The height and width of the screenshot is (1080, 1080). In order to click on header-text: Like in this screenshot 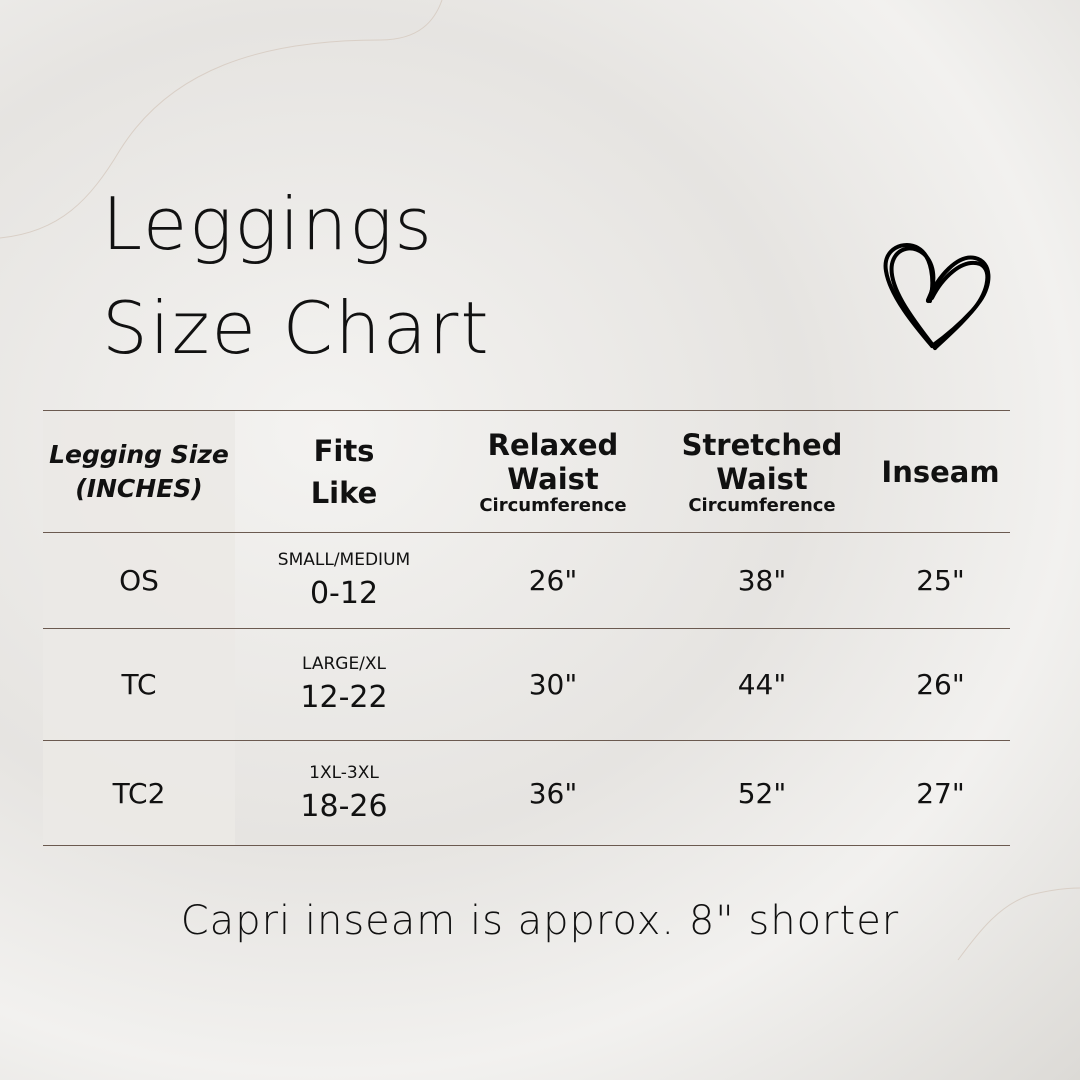, I will do `click(344, 492)`.